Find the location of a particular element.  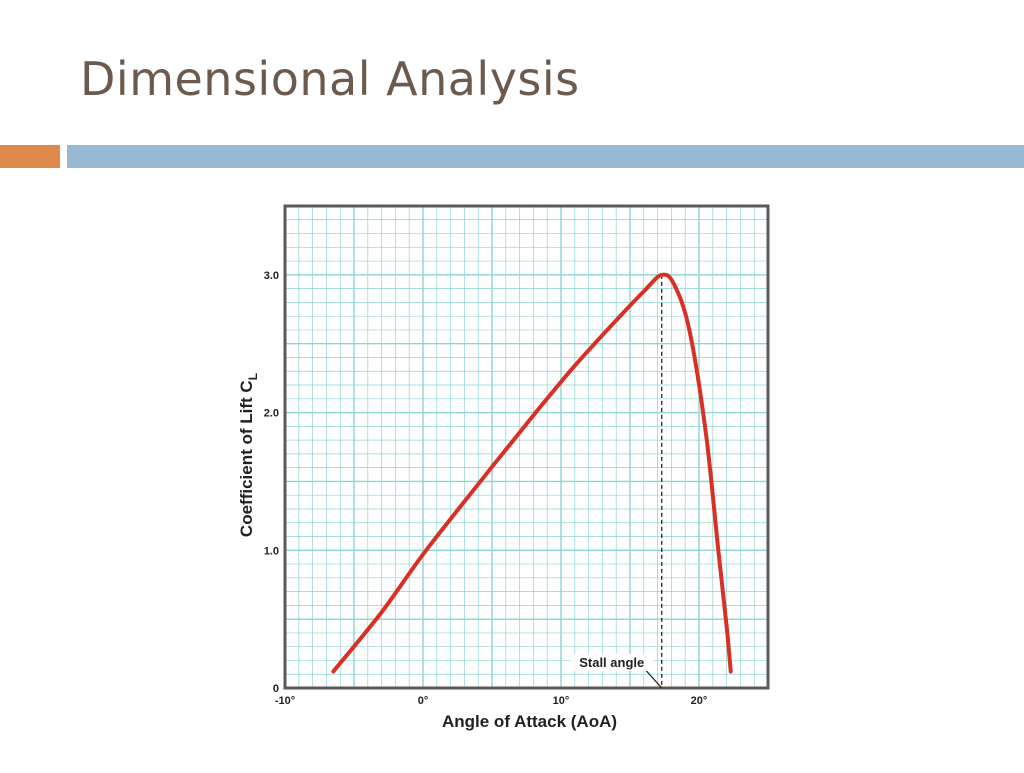

x-tick-label: -10° is located at coordinates (285, 701).